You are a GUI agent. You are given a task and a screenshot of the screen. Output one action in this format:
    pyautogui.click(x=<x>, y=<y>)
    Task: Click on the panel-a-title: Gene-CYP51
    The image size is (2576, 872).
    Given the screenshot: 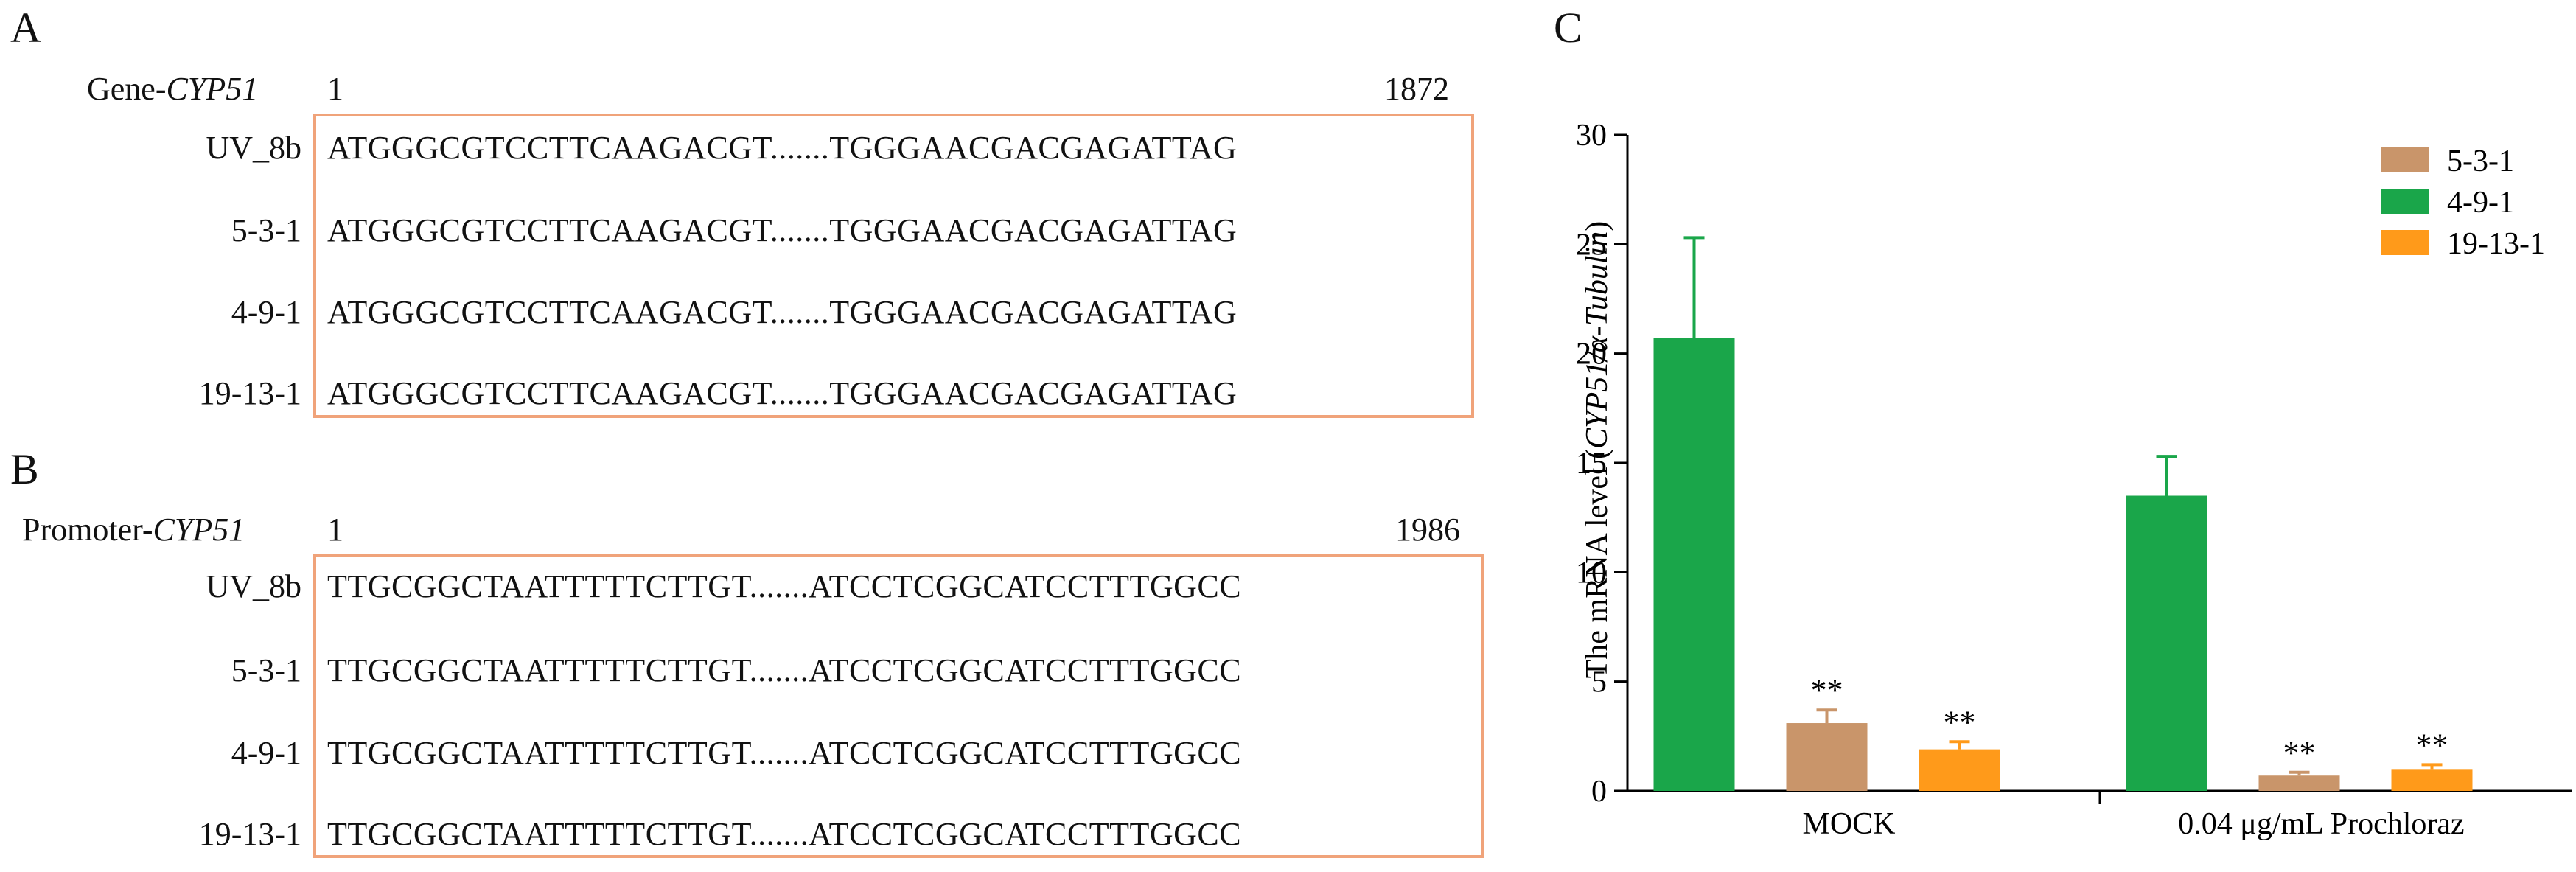 What is the action you would take?
    pyautogui.click(x=172, y=89)
    